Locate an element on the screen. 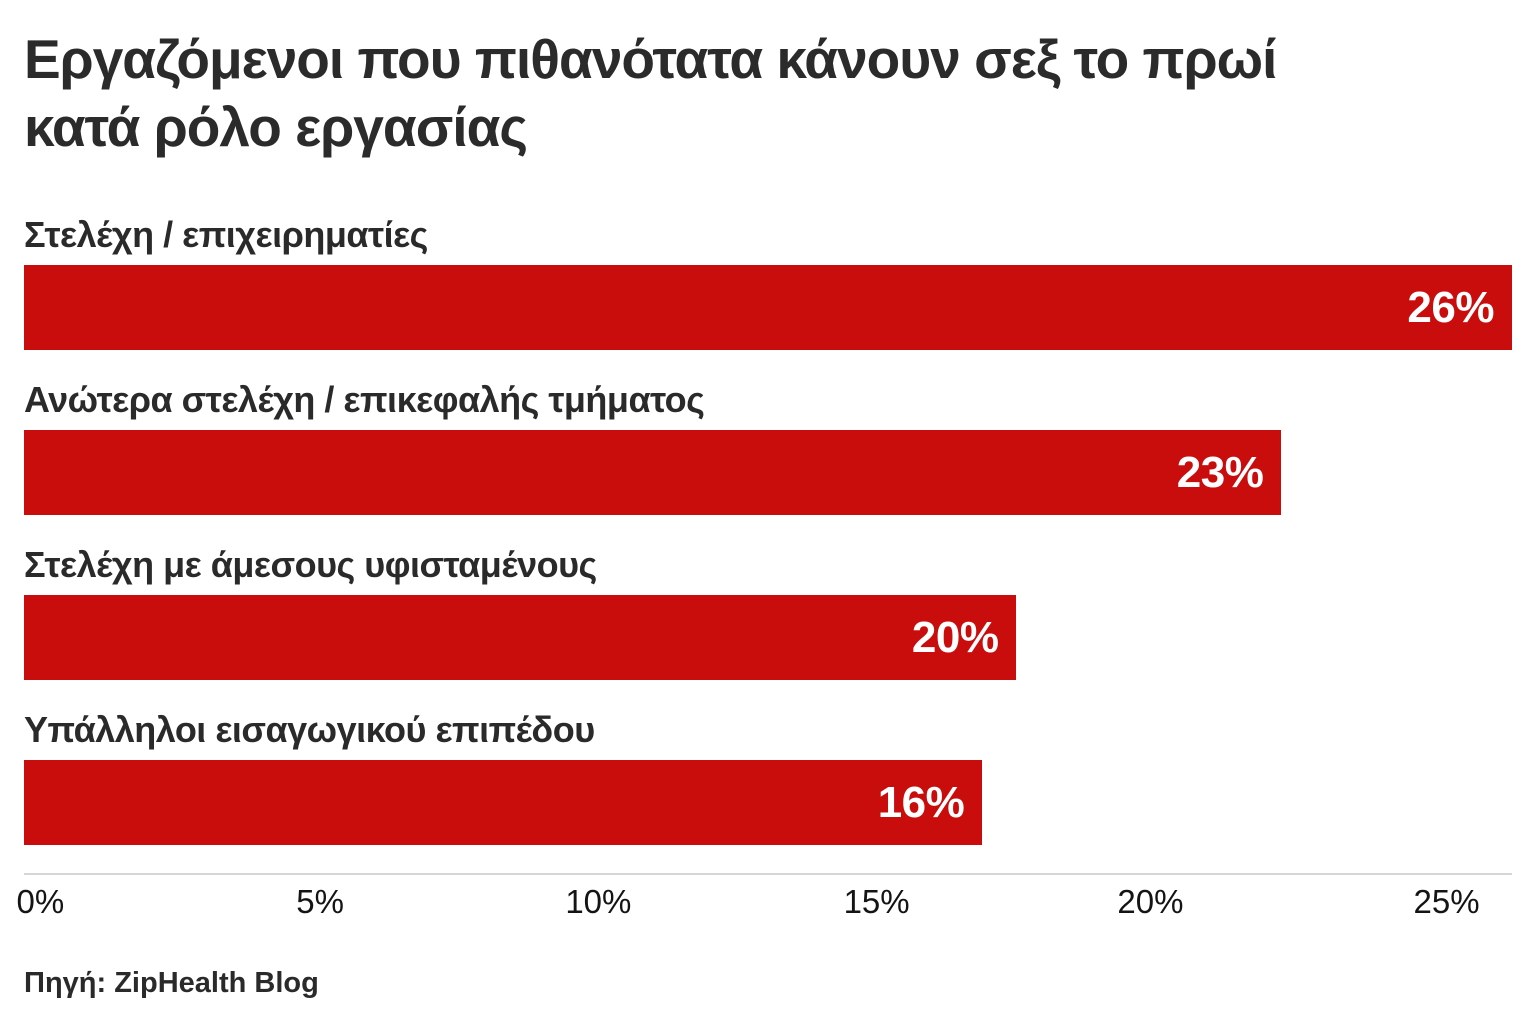 This screenshot has height=1024, width=1536. bar: 23% is located at coordinates (653, 472).